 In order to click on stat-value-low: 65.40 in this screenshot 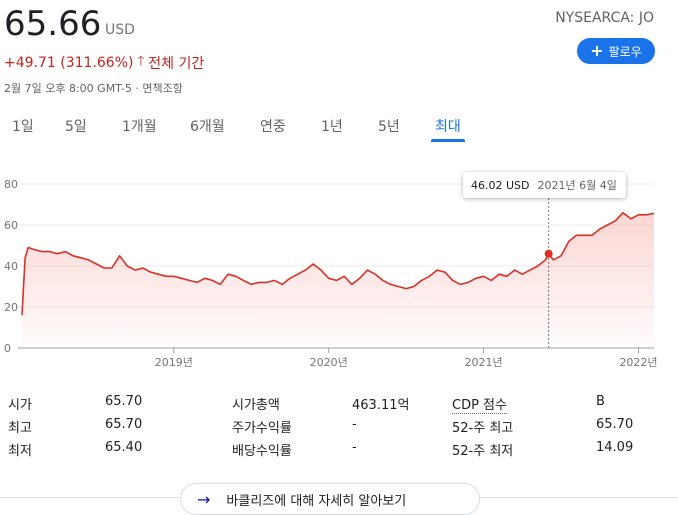, I will do `click(124, 447)`.